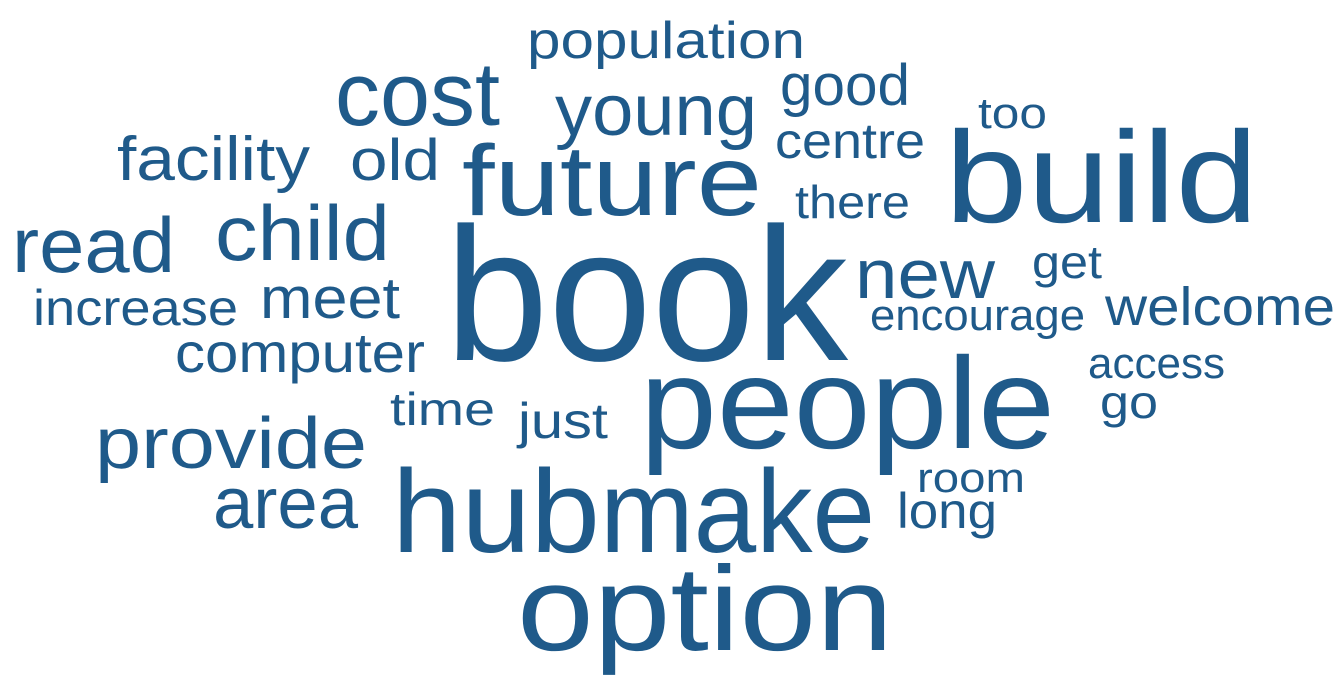 This screenshot has height=685, width=1341. I want to click on word: computer, so click(300, 352).